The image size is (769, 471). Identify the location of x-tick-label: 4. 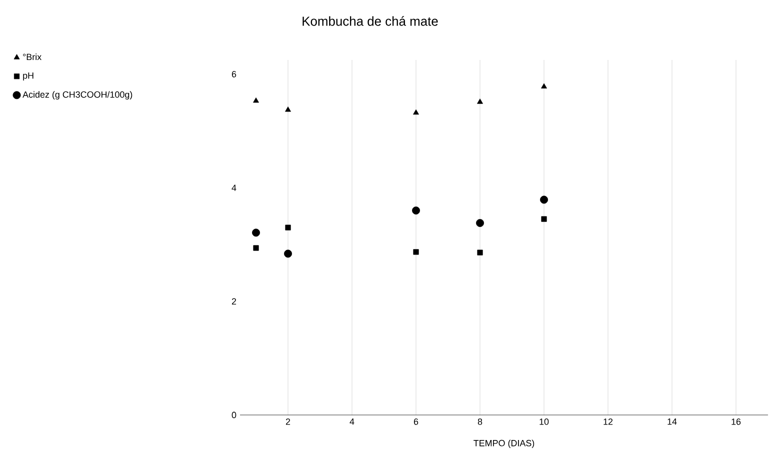
(352, 421).